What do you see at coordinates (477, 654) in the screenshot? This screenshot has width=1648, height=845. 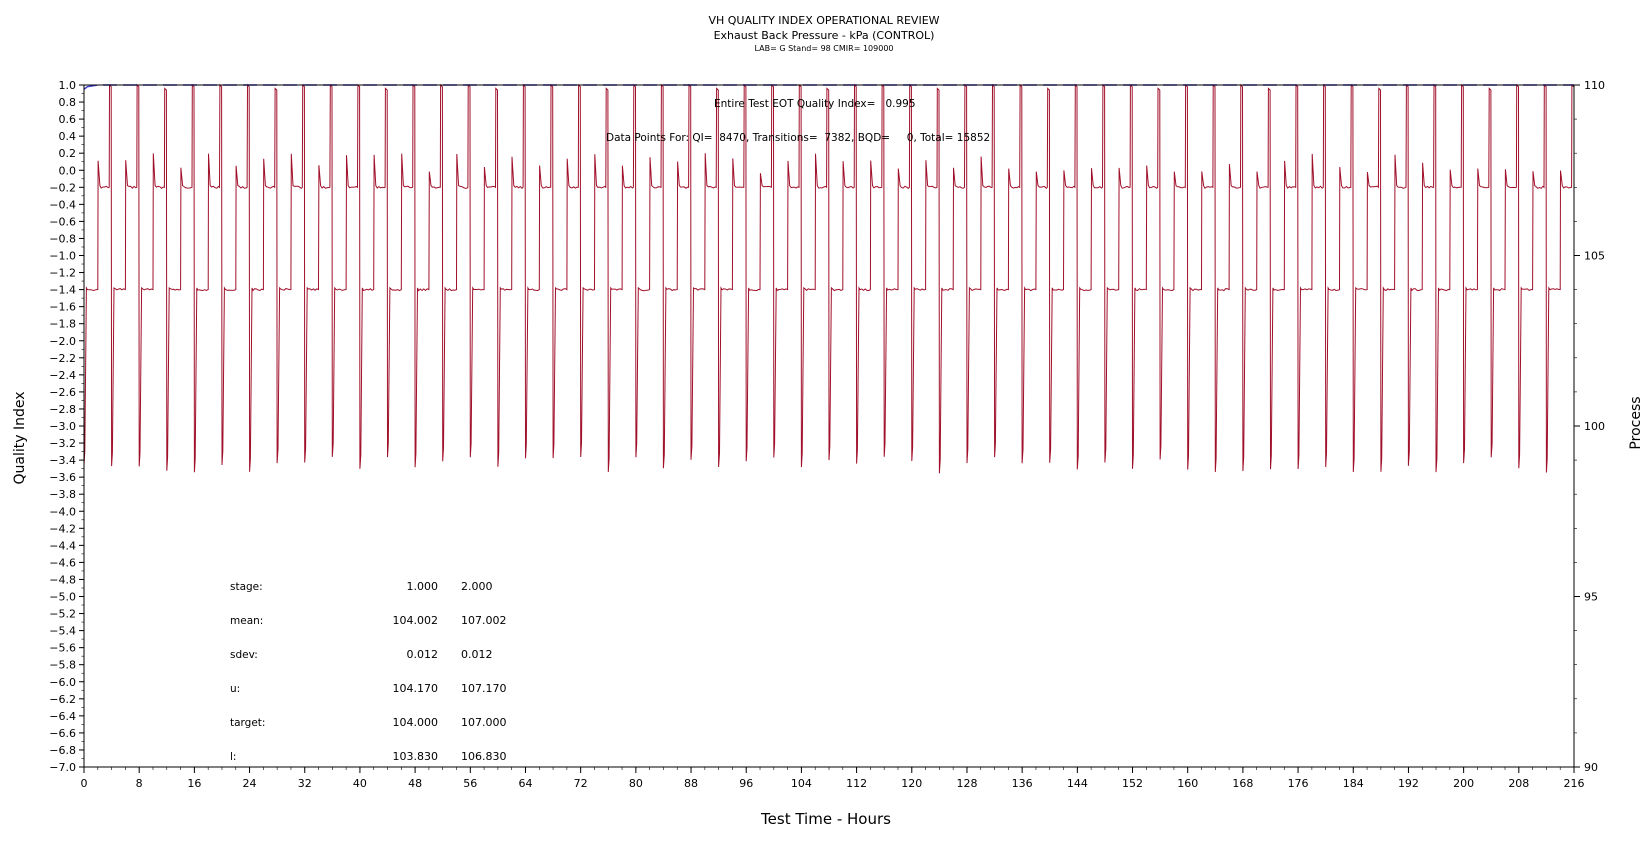 I see `stats-value-stage2: 0.012` at bounding box center [477, 654].